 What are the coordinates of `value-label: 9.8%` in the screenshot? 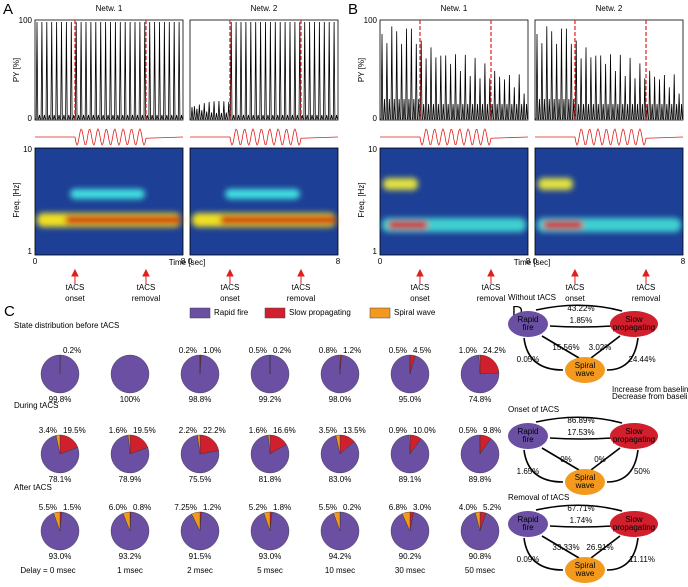 It's located at (492, 430).